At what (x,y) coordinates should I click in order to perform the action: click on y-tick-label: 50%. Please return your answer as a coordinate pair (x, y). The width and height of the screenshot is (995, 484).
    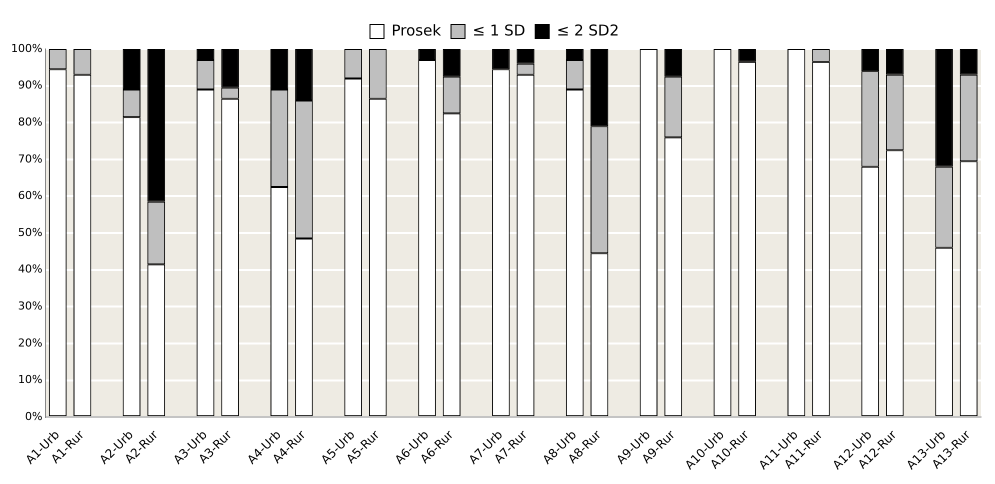
    Looking at the image, I should click on (30, 232).